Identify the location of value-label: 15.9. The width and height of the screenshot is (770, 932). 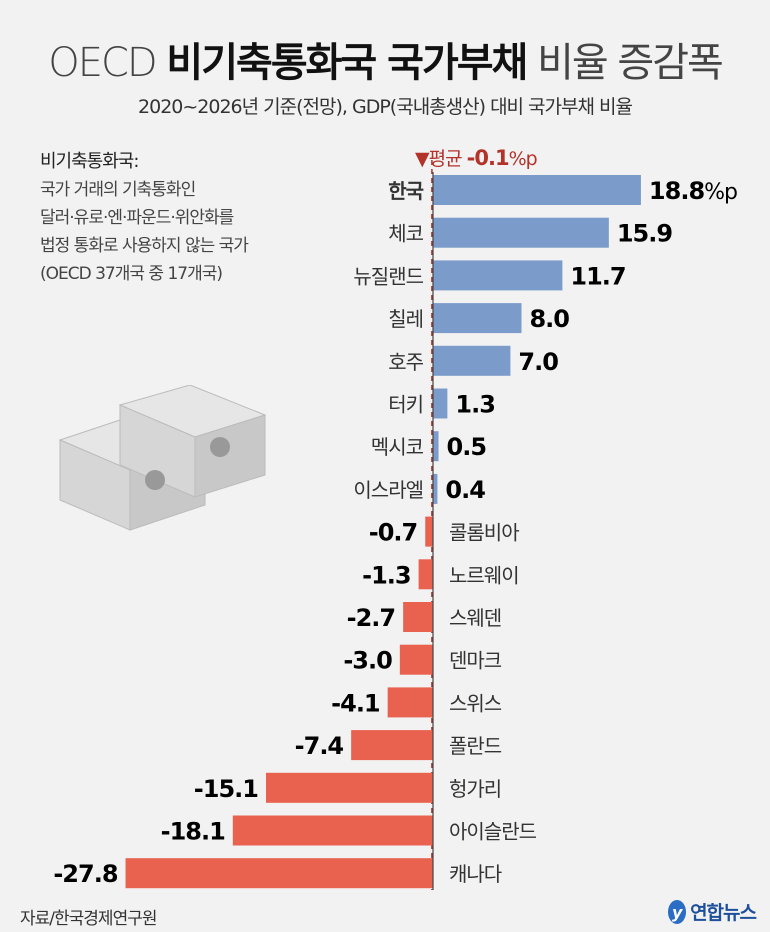
(645, 234).